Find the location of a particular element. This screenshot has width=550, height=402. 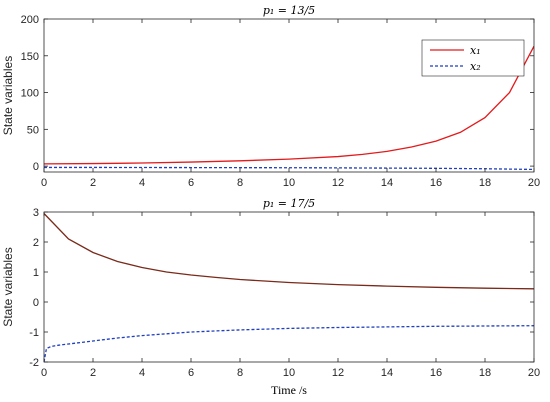

y-tick-label: -2 is located at coordinates (34, 363).